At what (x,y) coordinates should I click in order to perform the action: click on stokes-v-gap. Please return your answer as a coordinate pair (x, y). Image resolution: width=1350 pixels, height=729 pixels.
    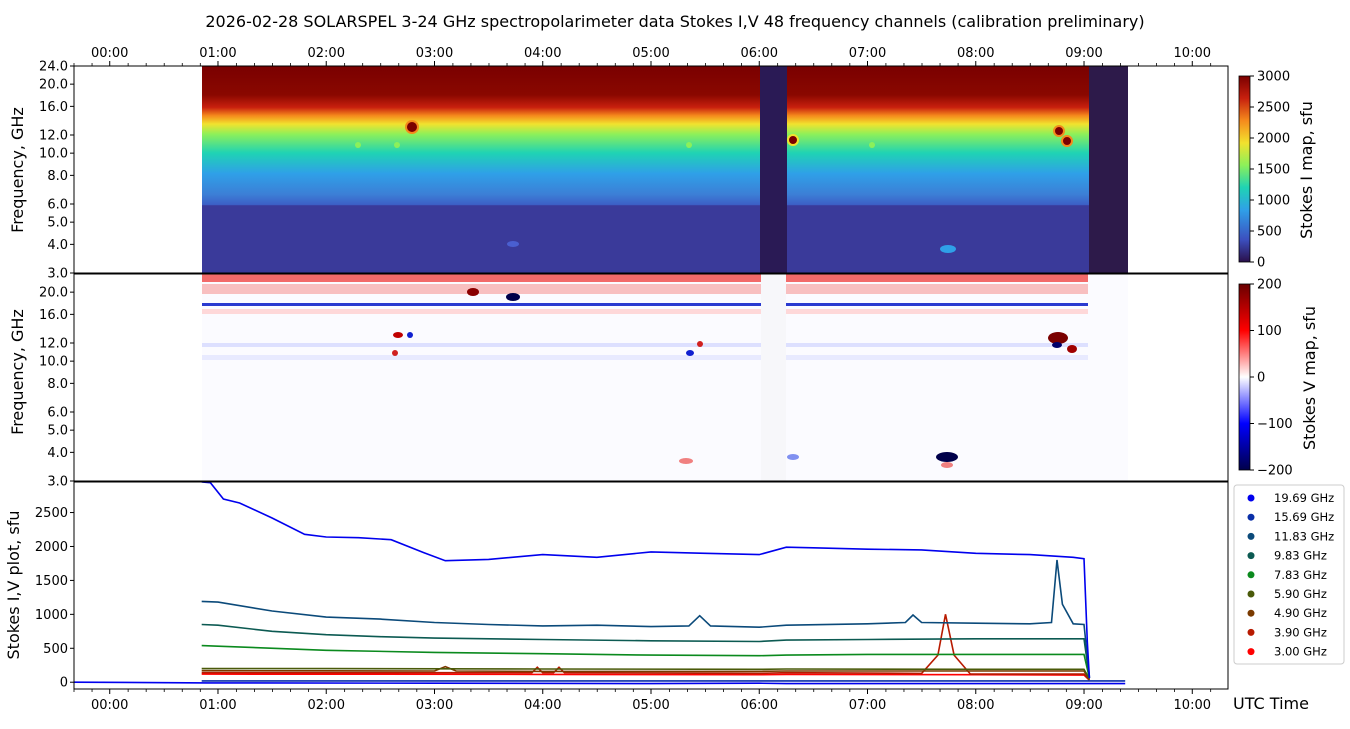
    Looking at the image, I should click on (773, 377).